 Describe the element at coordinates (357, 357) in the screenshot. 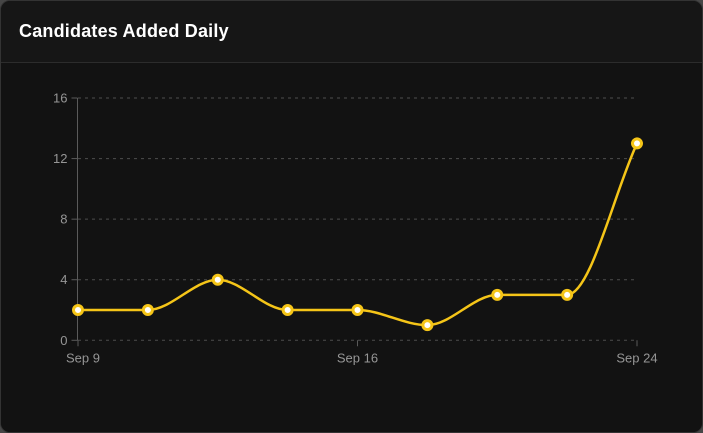

I see `x-axis-label: Sep 16` at that location.